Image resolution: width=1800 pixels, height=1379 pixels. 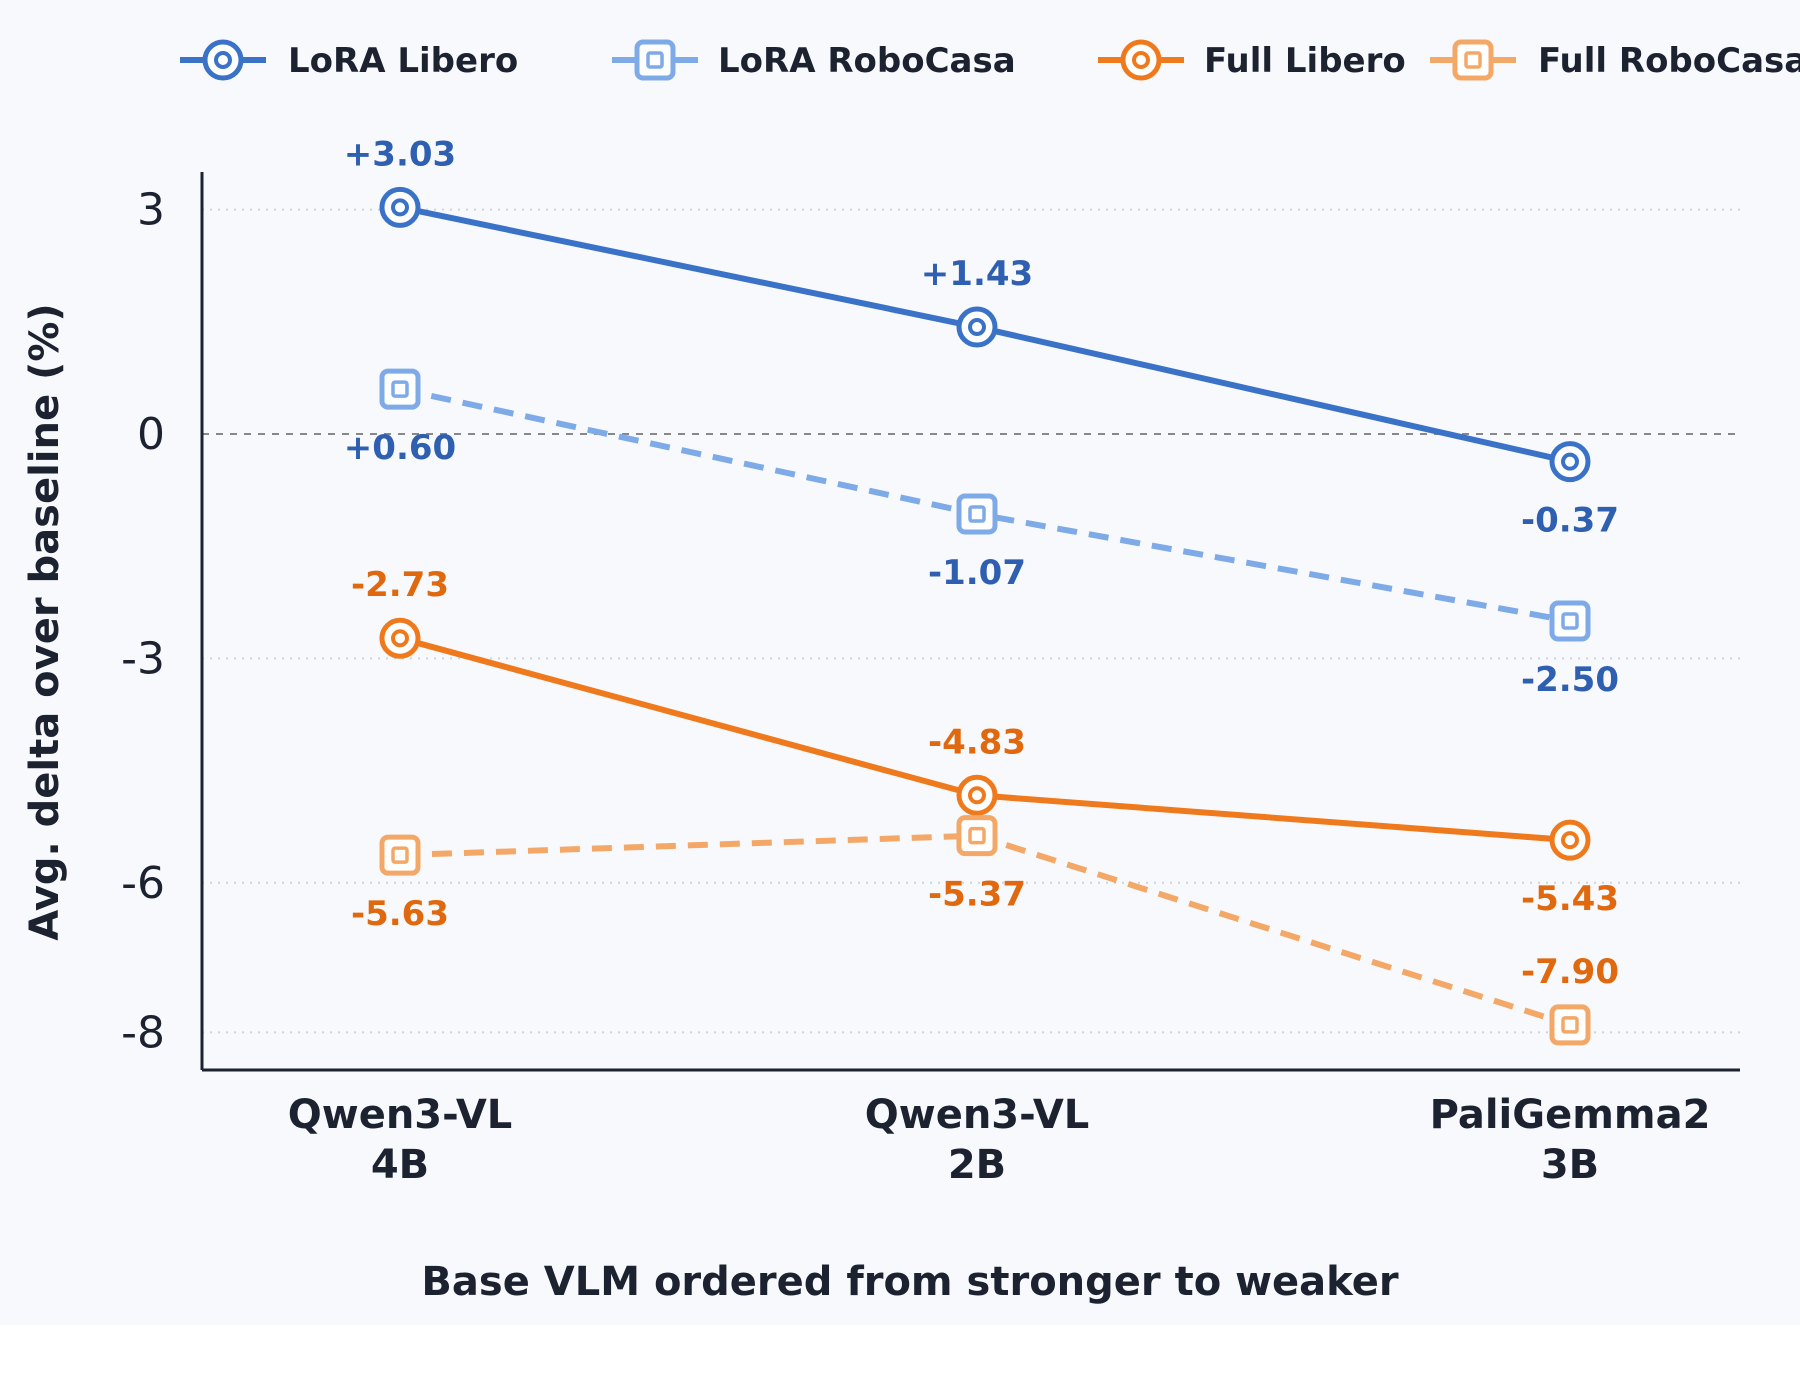 What do you see at coordinates (1570, 680) in the screenshot?
I see `data-label: -2.50` at bounding box center [1570, 680].